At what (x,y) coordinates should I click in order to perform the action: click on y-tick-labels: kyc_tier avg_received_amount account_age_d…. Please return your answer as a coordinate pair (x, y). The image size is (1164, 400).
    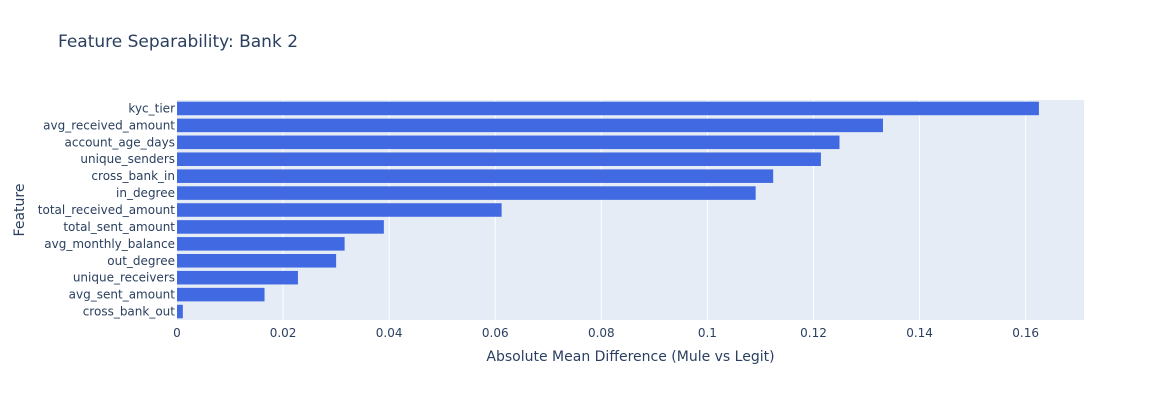
    Looking at the image, I should click on (107, 209).